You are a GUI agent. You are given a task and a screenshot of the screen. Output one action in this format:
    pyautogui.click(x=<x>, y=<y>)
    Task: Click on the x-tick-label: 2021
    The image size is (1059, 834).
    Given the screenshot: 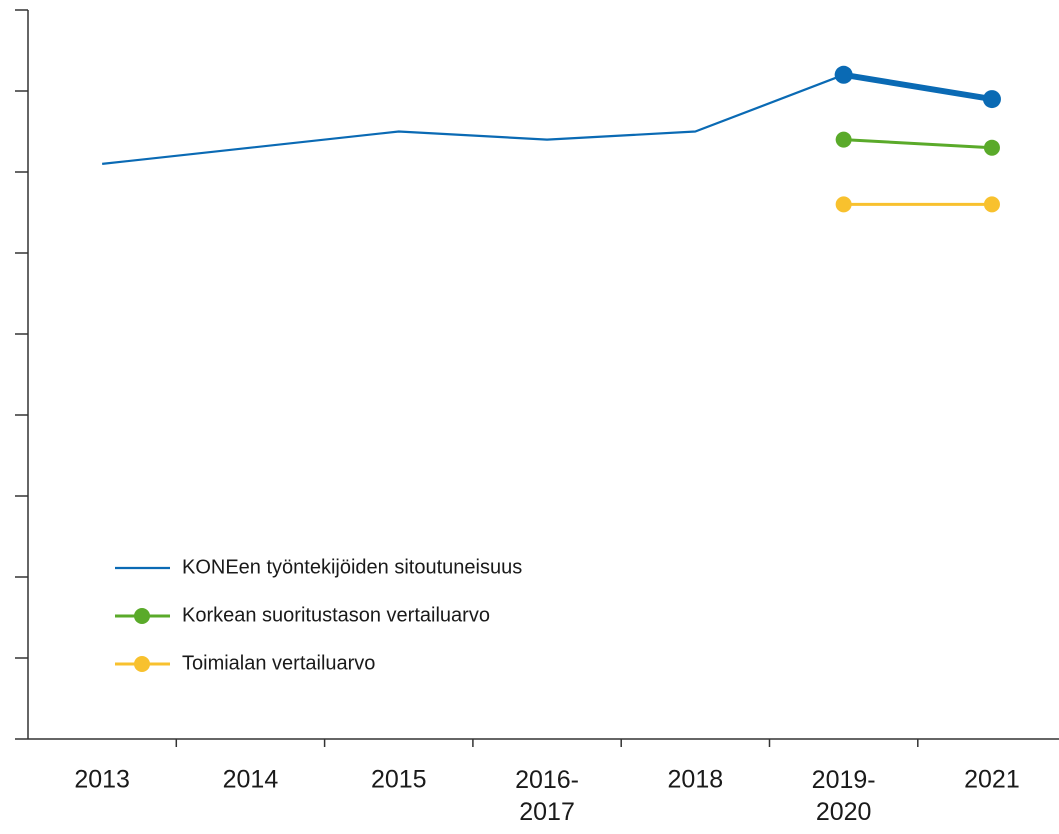 What is the action you would take?
    pyautogui.click(x=992, y=780)
    